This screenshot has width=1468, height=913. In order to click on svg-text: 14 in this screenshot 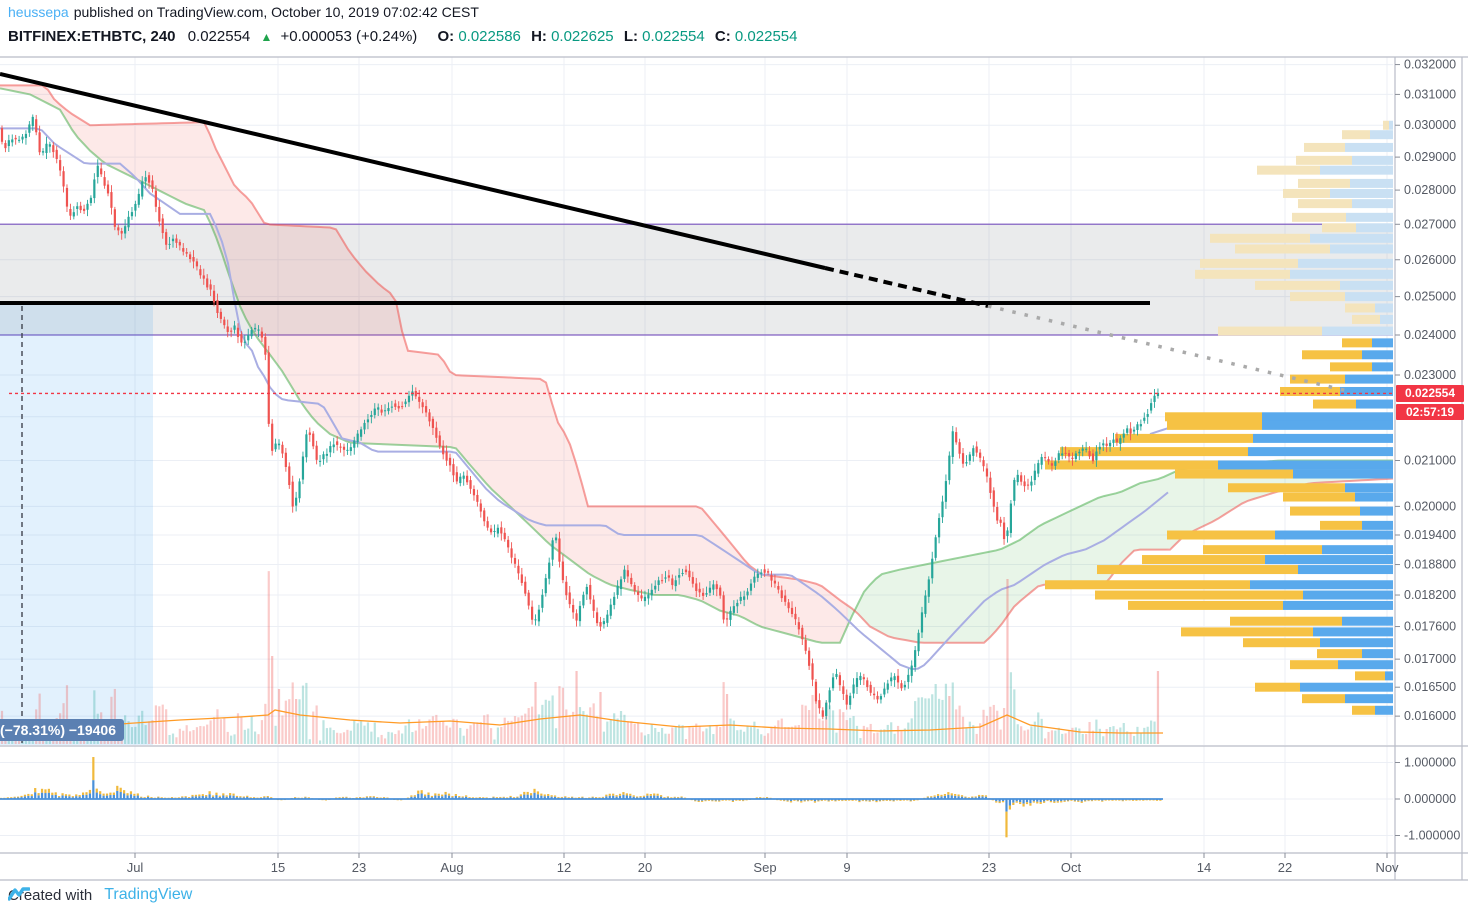, I will do `click(1204, 867)`.